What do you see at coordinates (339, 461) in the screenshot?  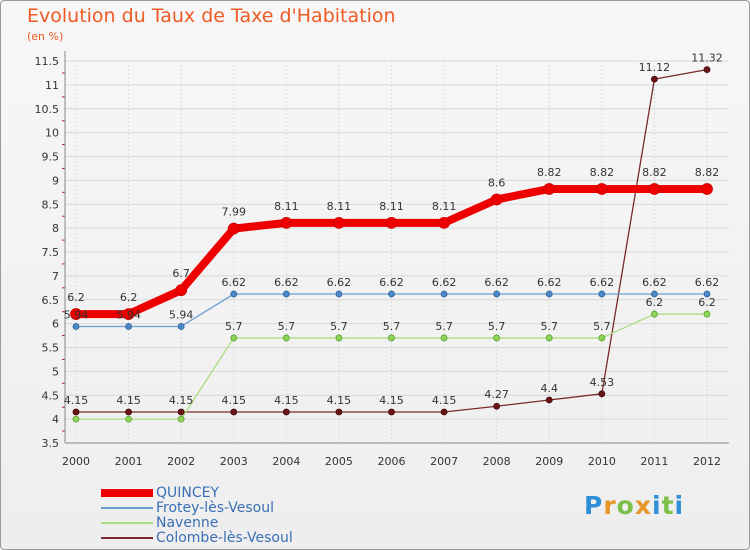 I see `x-tick-label: 2005` at bounding box center [339, 461].